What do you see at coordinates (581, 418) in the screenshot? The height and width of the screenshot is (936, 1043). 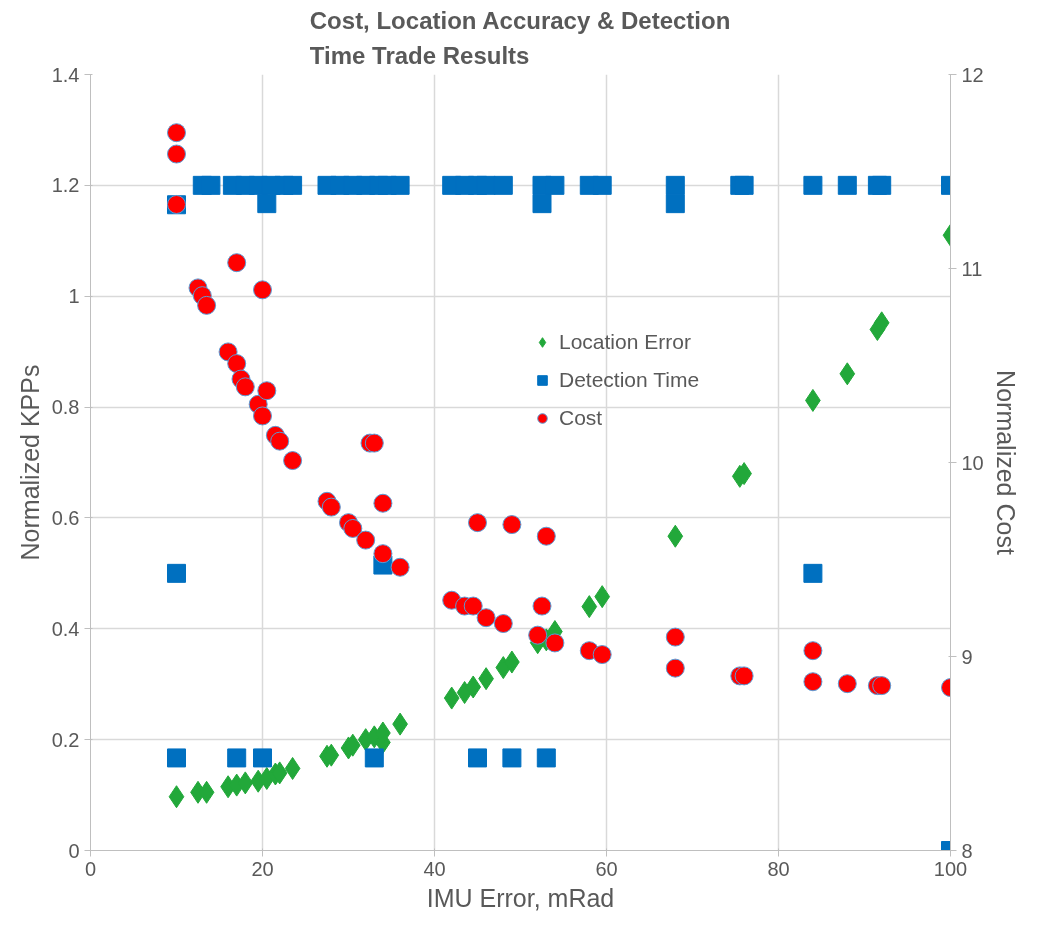 I see `legend-label: Cost` at bounding box center [581, 418].